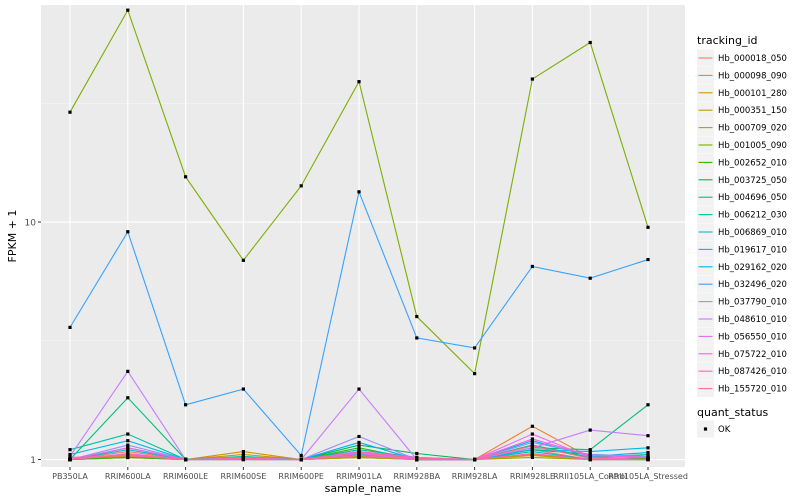 Image resolution: width=800 pixels, height=504 pixels. What do you see at coordinates (752, 181) in the screenshot?
I see `legend-label: Hb_003725_050` at bounding box center [752, 181].